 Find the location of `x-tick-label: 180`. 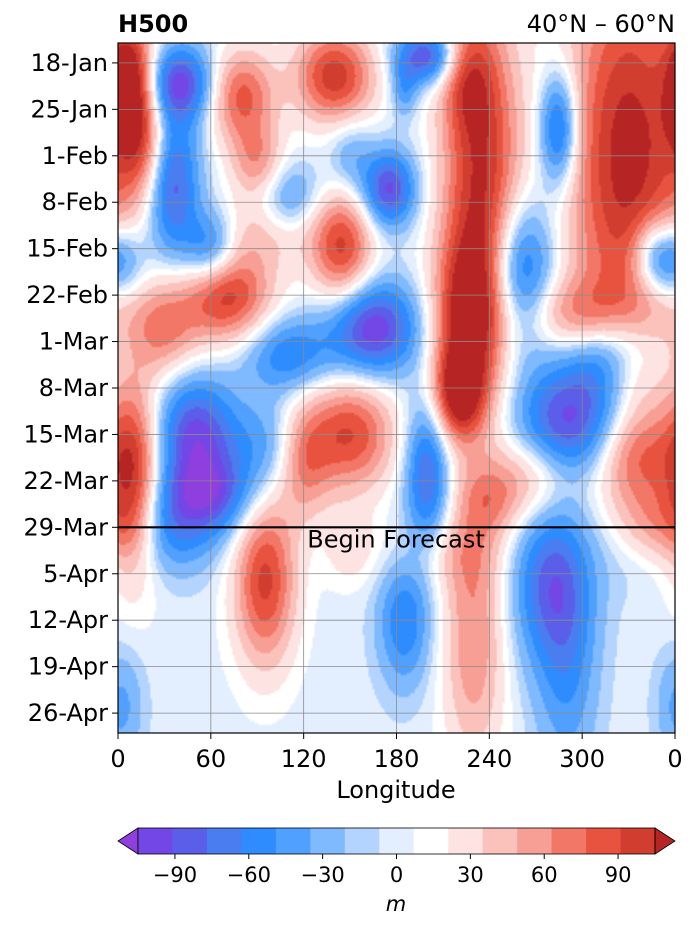

x-tick-label: 180 is located at coordinates (397, 759).